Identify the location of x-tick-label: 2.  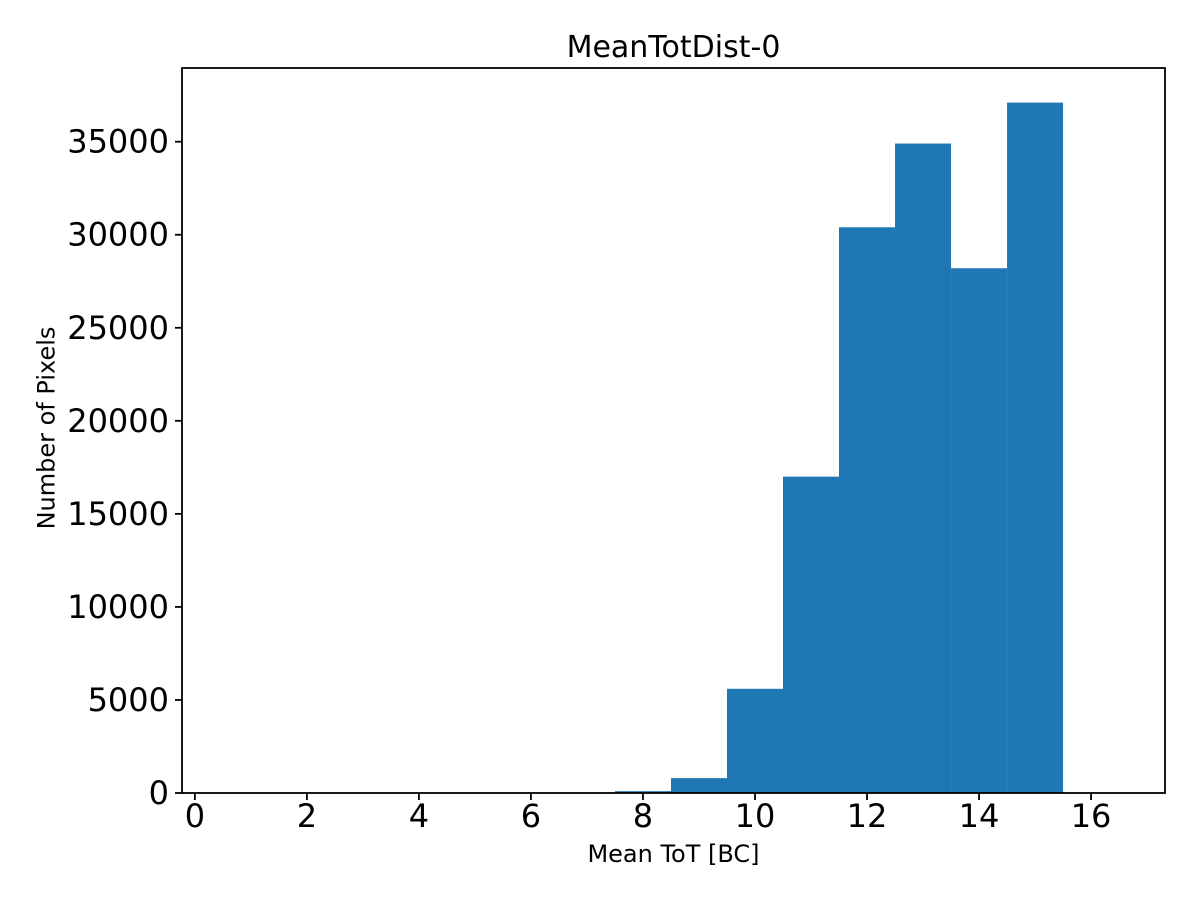
(307, 816).